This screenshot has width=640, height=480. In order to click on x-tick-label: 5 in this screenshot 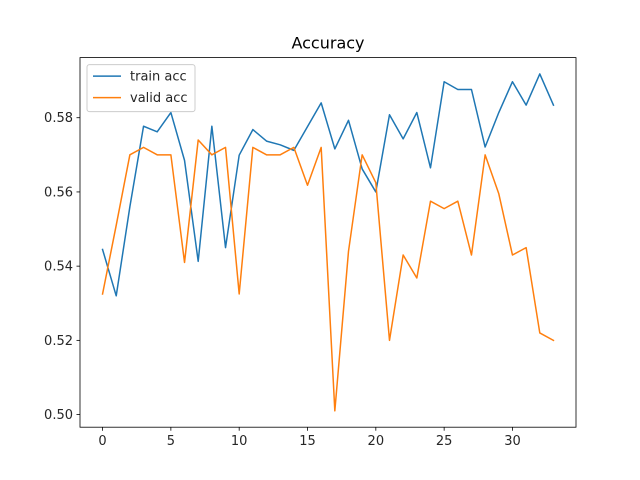, I will do `click(171, 441)`.